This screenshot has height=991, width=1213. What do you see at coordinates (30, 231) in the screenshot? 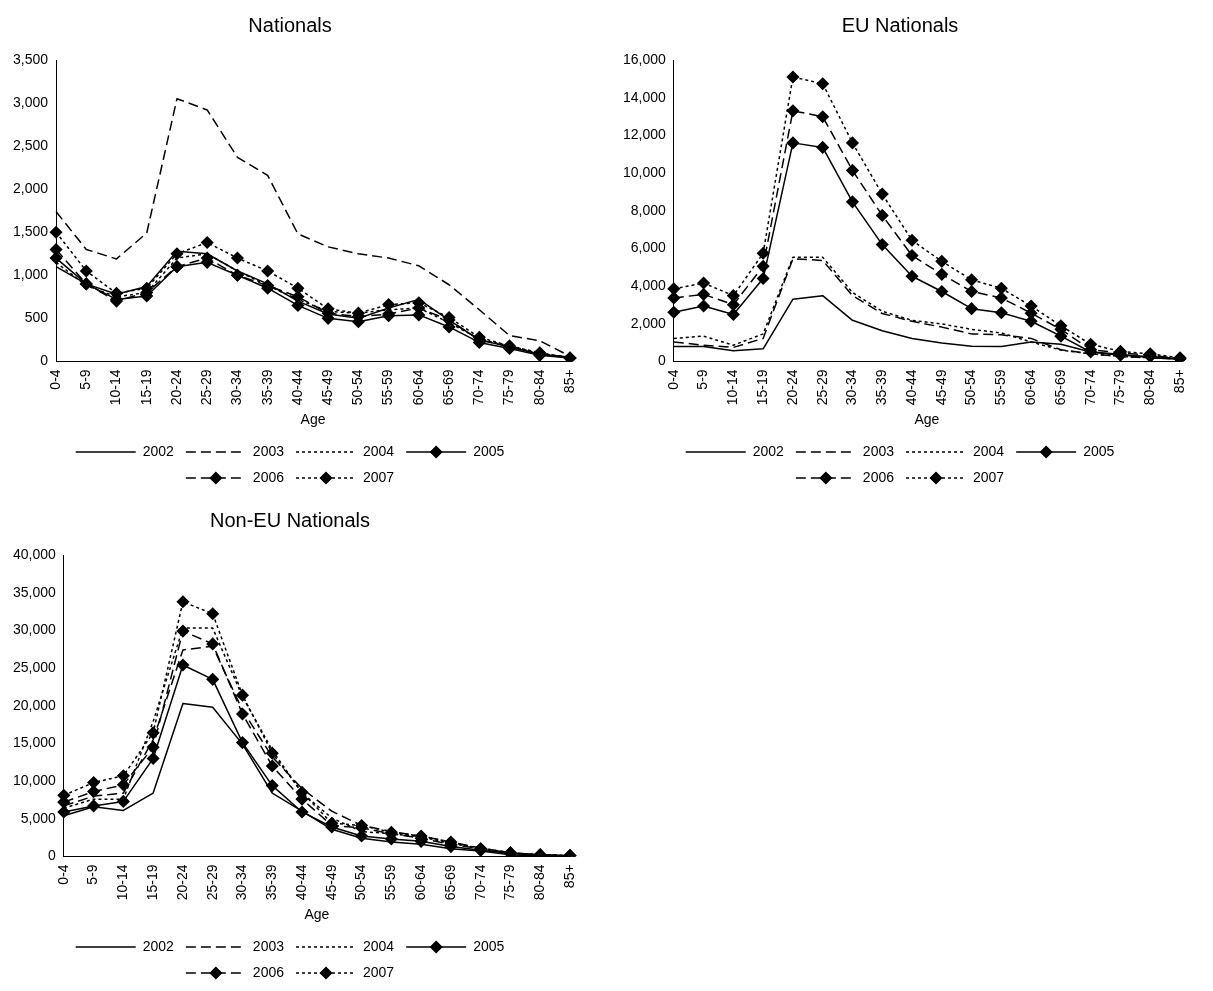
I see `y-tick-label: 1,500` at bounding box center [30, 231].